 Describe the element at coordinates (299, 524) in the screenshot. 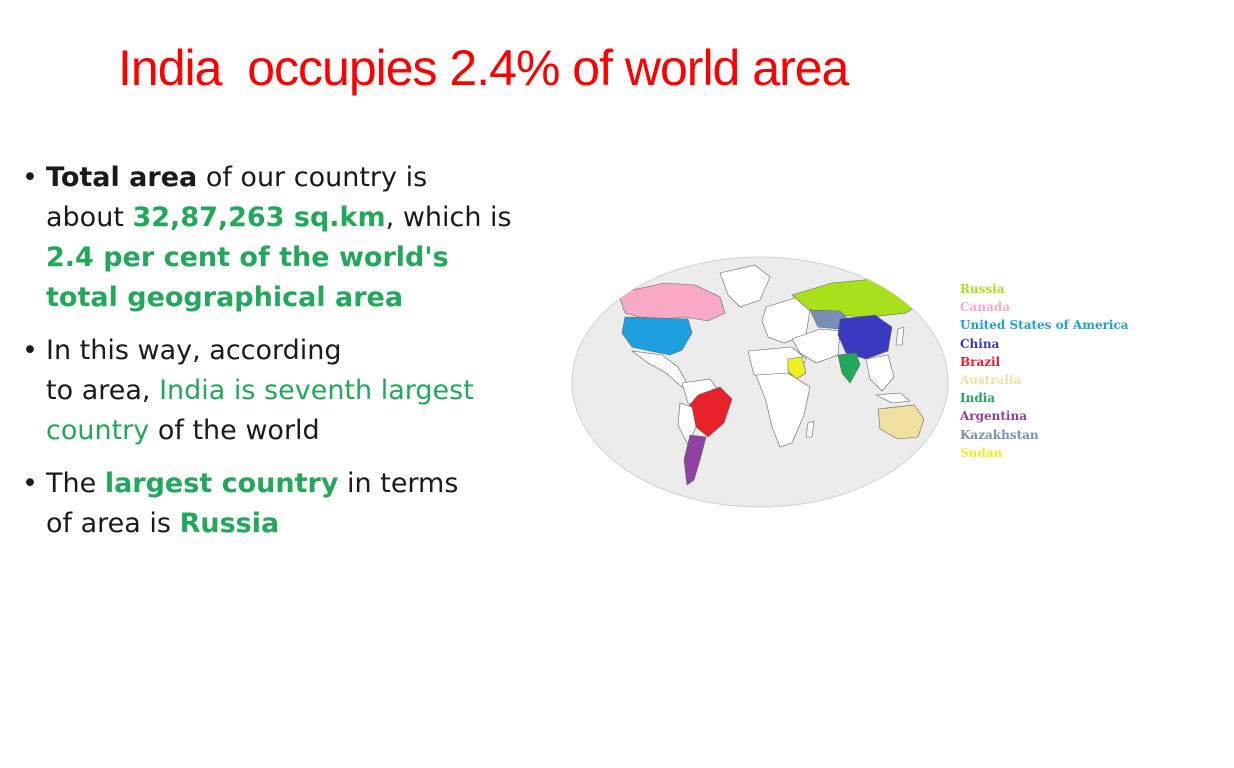

I see `bullet-line: of area is Russia` at that location.